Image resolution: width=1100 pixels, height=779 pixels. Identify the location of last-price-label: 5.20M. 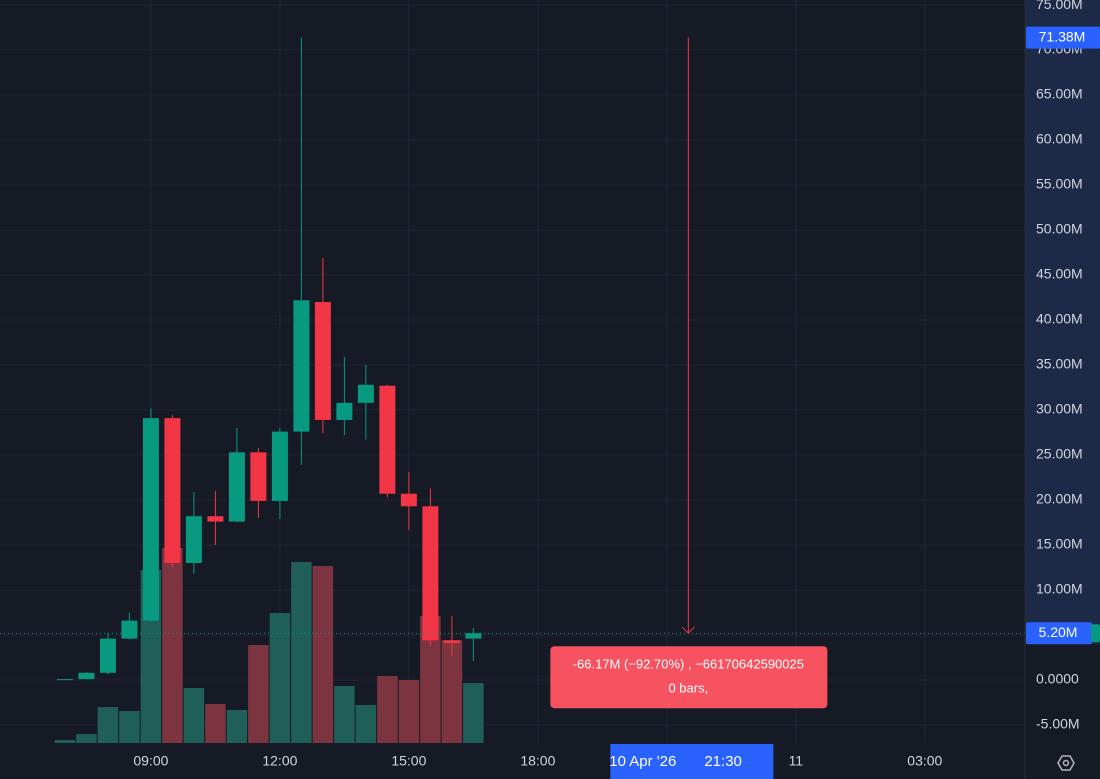
(1058, 632).